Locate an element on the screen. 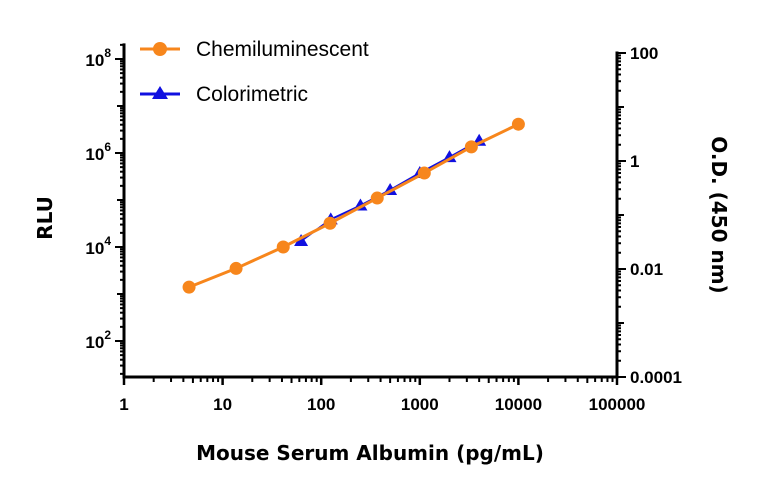 The width and height of the screenshot is (768, 490). y-left-axis-title: RLU is located at coordinates (45, 218).